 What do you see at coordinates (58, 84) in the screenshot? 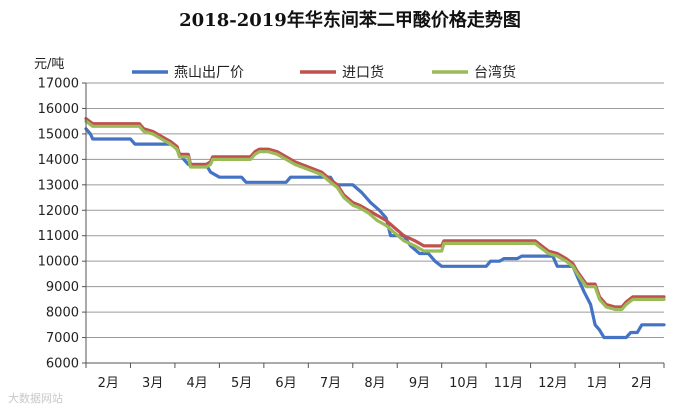
I see `y-tick-label-17000: 17000` at bounding box center [58, 84].